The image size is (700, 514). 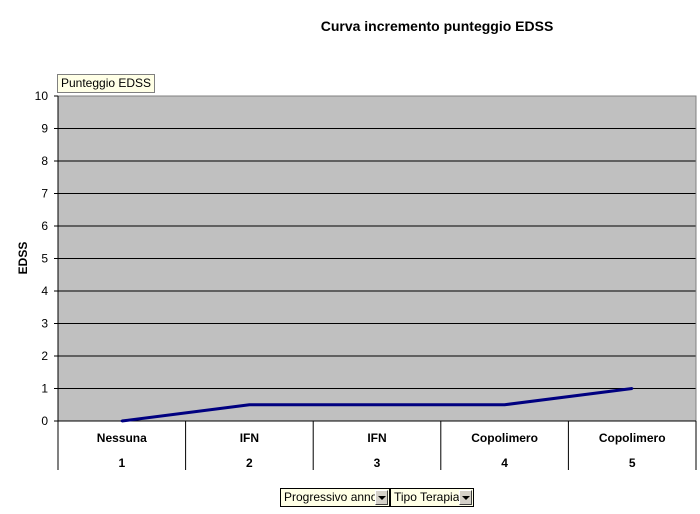 I want to click on x-tick-sublabel: 5, so click(x=632, y=463).